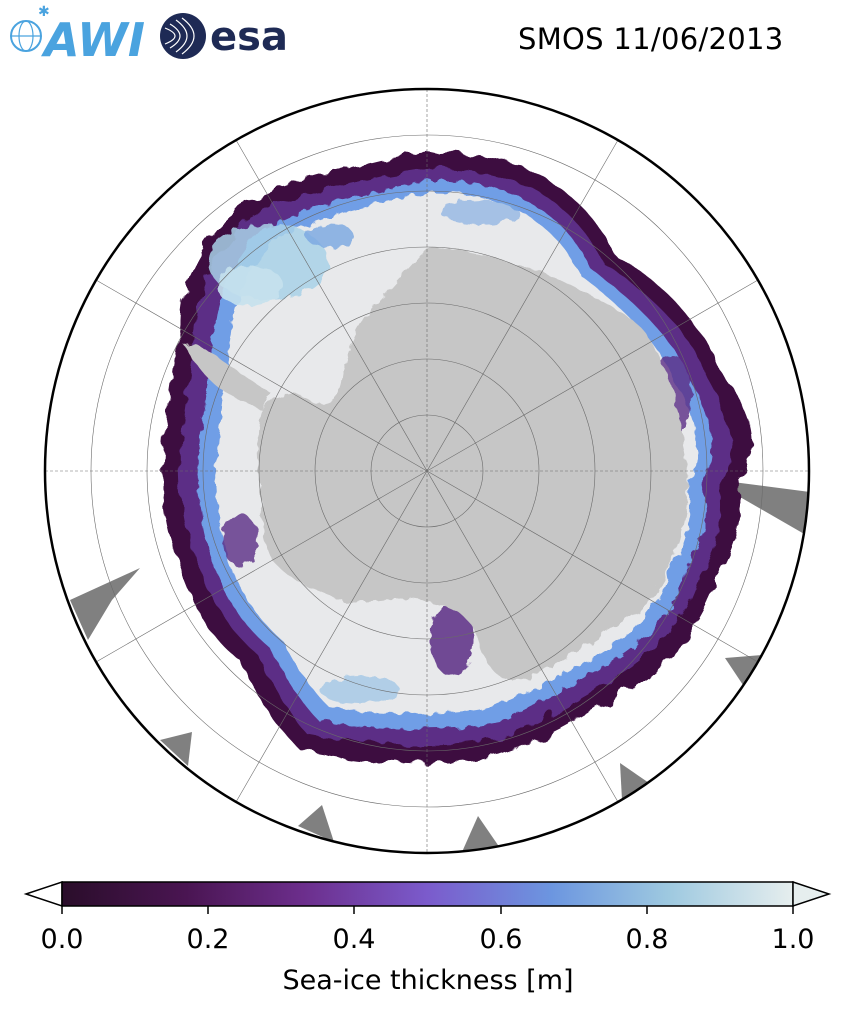  I want to click on awi-logo-text: AWI, so click(93, 40).